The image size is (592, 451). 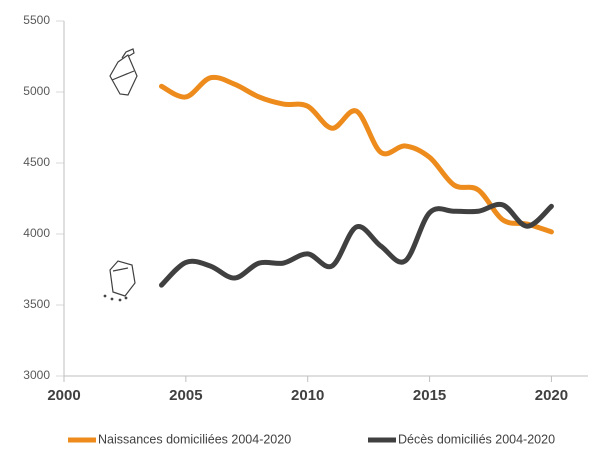 What do you see at coordinates (356, 244) in the screenshot?
I see `series-line` at bounding box center [356, 244].